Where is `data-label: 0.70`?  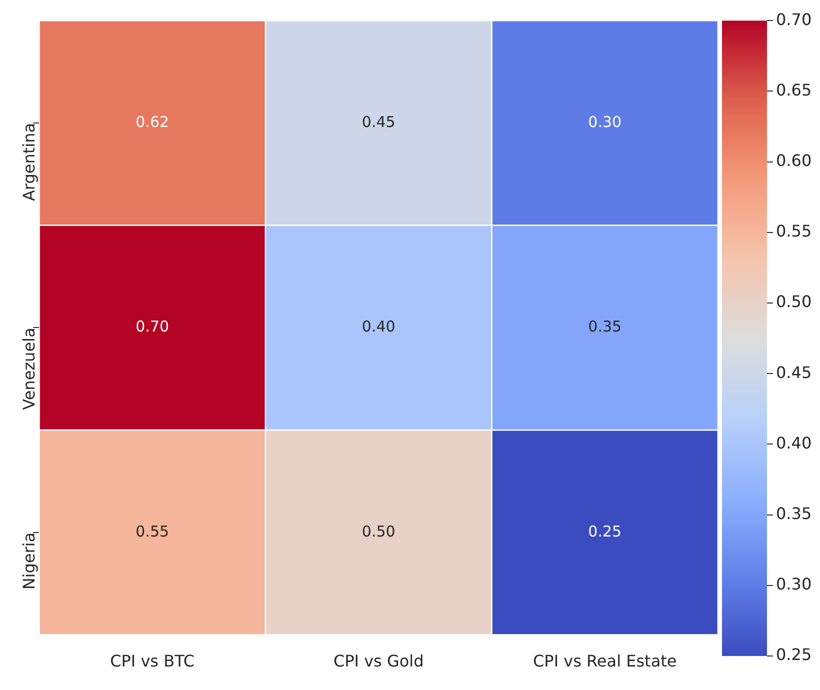 data-label: 0.70 is located at coordinates (153, 327).